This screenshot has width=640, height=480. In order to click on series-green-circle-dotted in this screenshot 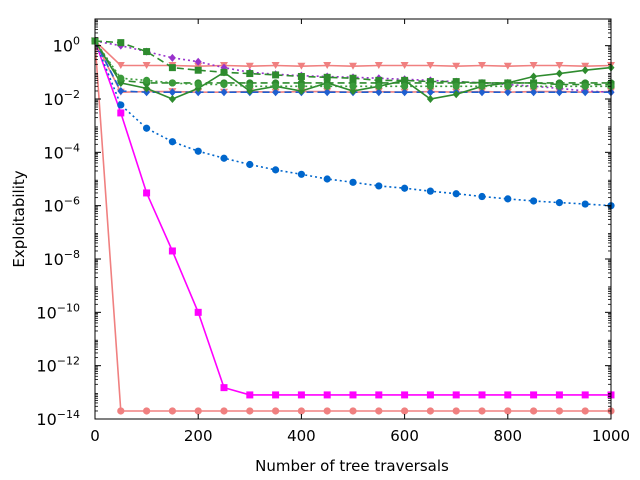, I will do `click(353, 63)`.